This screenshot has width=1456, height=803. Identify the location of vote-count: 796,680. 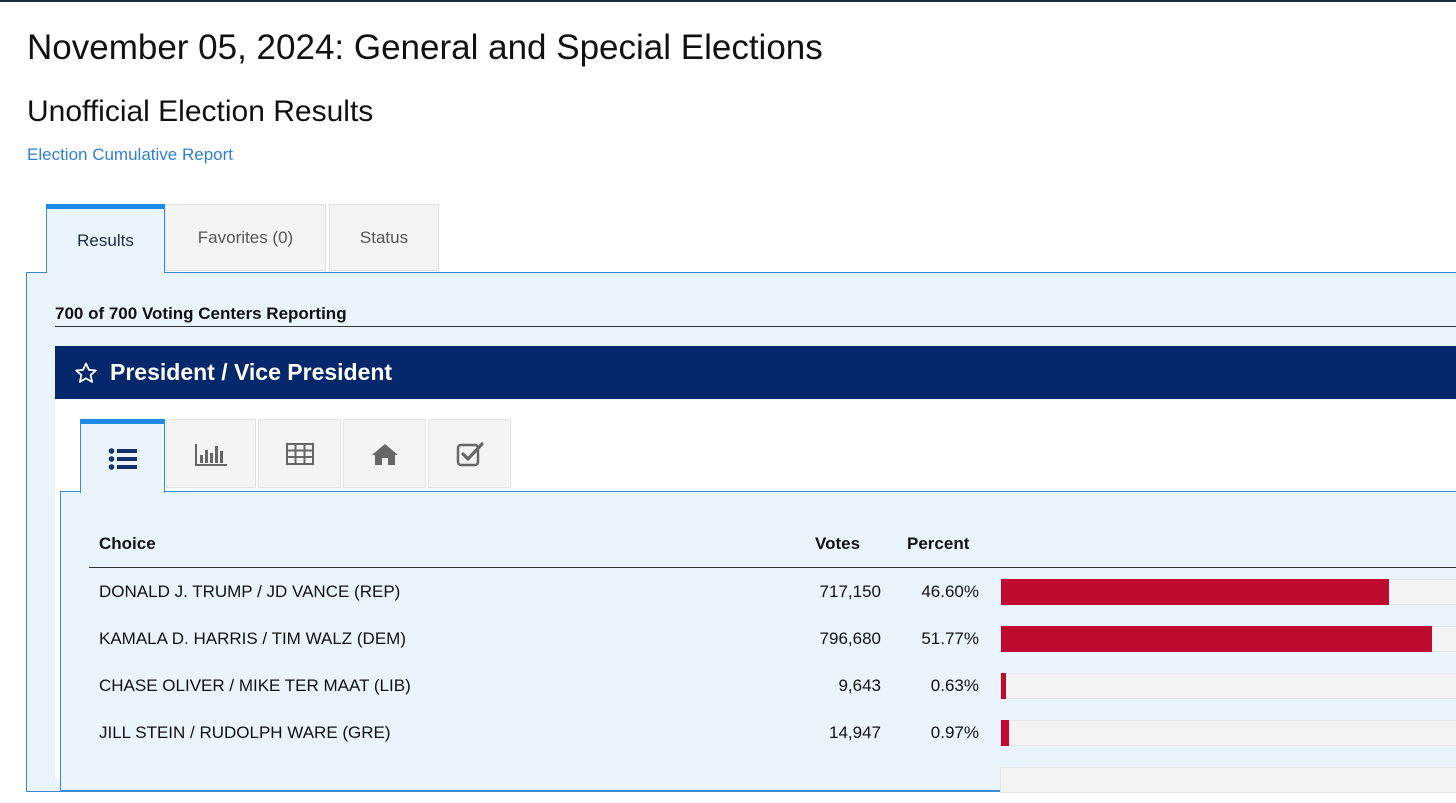
(850, 638).